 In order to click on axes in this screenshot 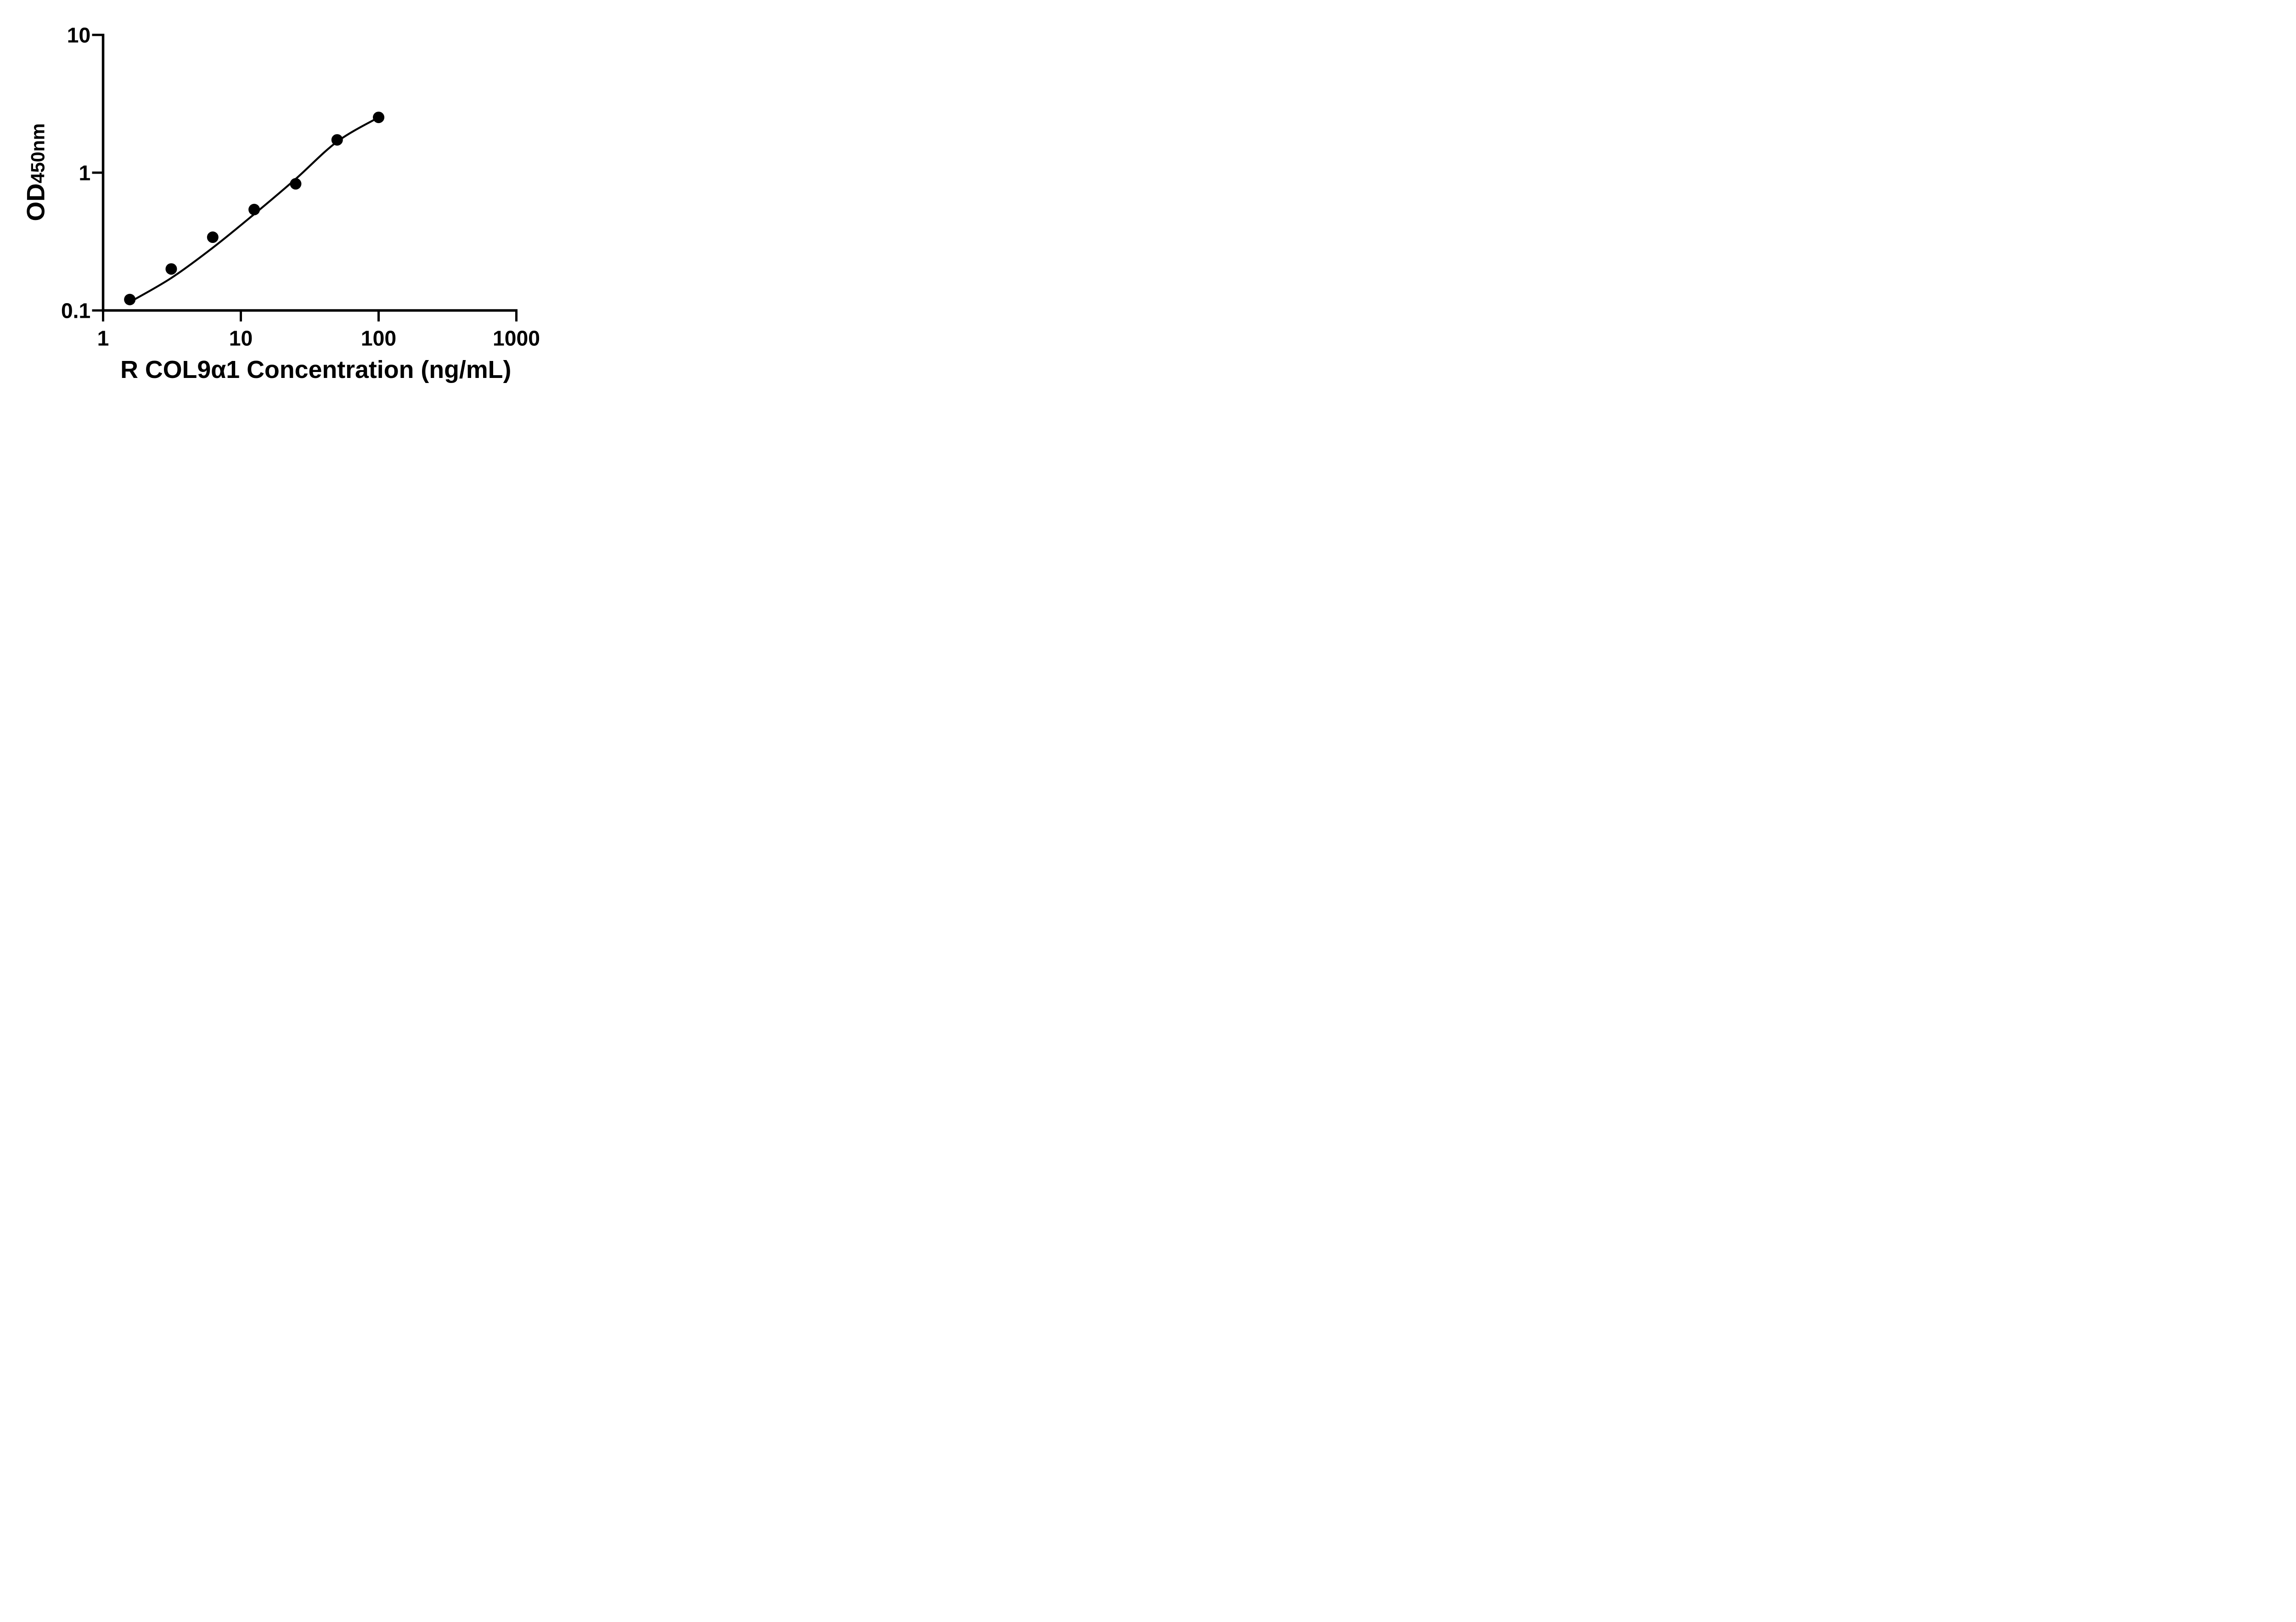, I will do `click(305, 178)`.